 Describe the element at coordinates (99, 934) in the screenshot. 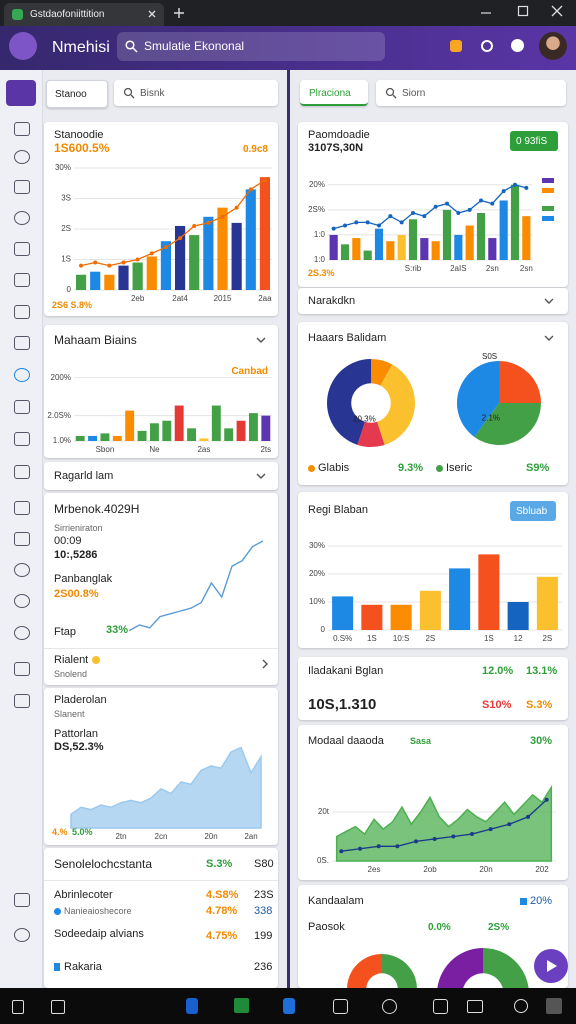

I see `row-name: Sodeedaip alvians` at that location.